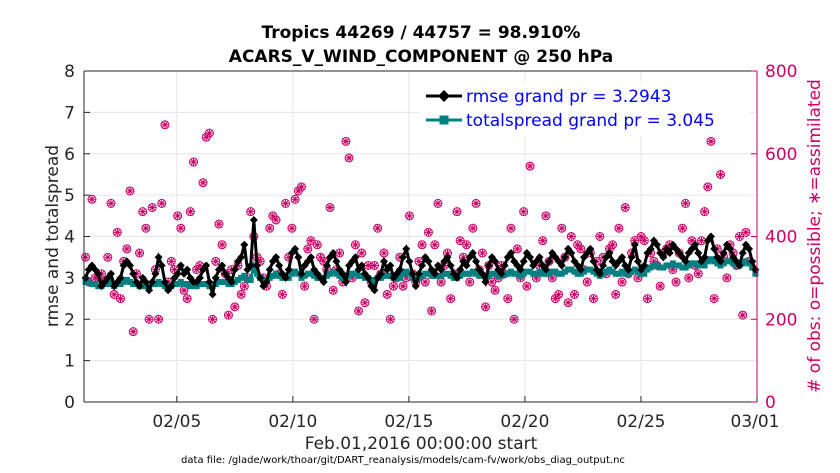  Describe the element at coordinates (69, 362) in the screenshot. I see `y-tick-label: 1` at that location.